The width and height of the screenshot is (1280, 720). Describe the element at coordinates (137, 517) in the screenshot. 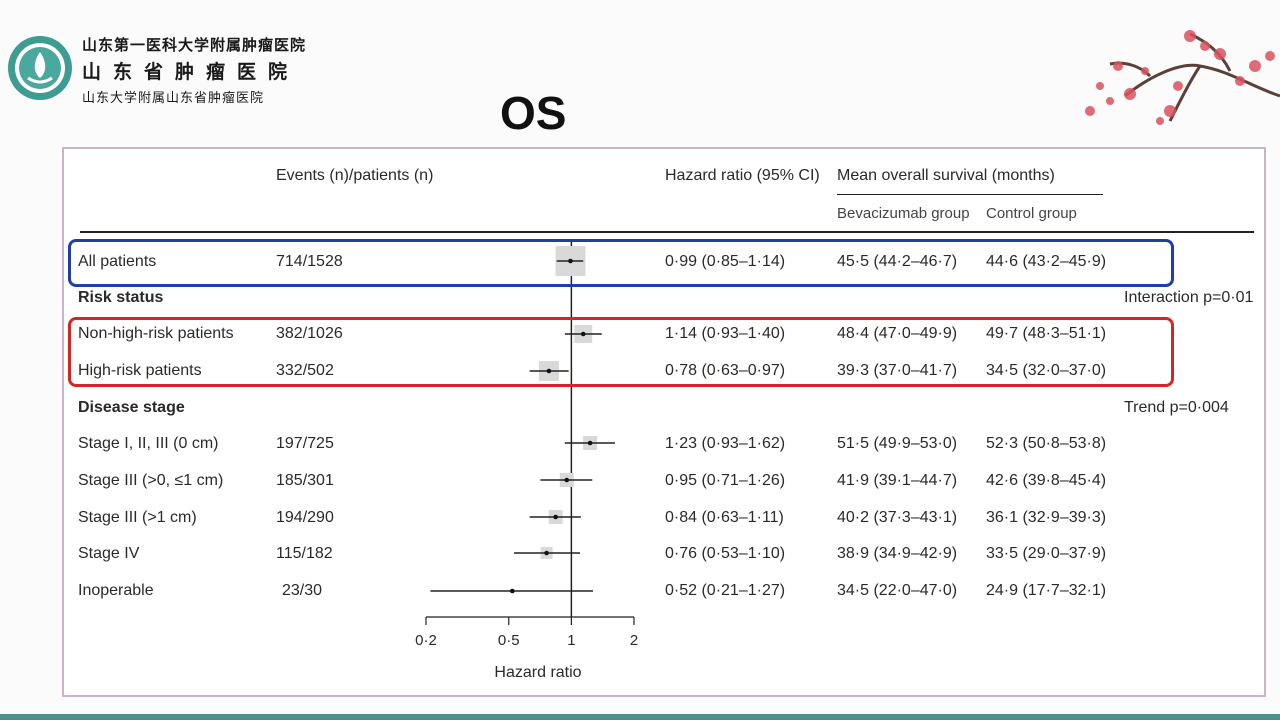

I see `row-label-stage-3-large: Stage III (>1 cm)` at that location.